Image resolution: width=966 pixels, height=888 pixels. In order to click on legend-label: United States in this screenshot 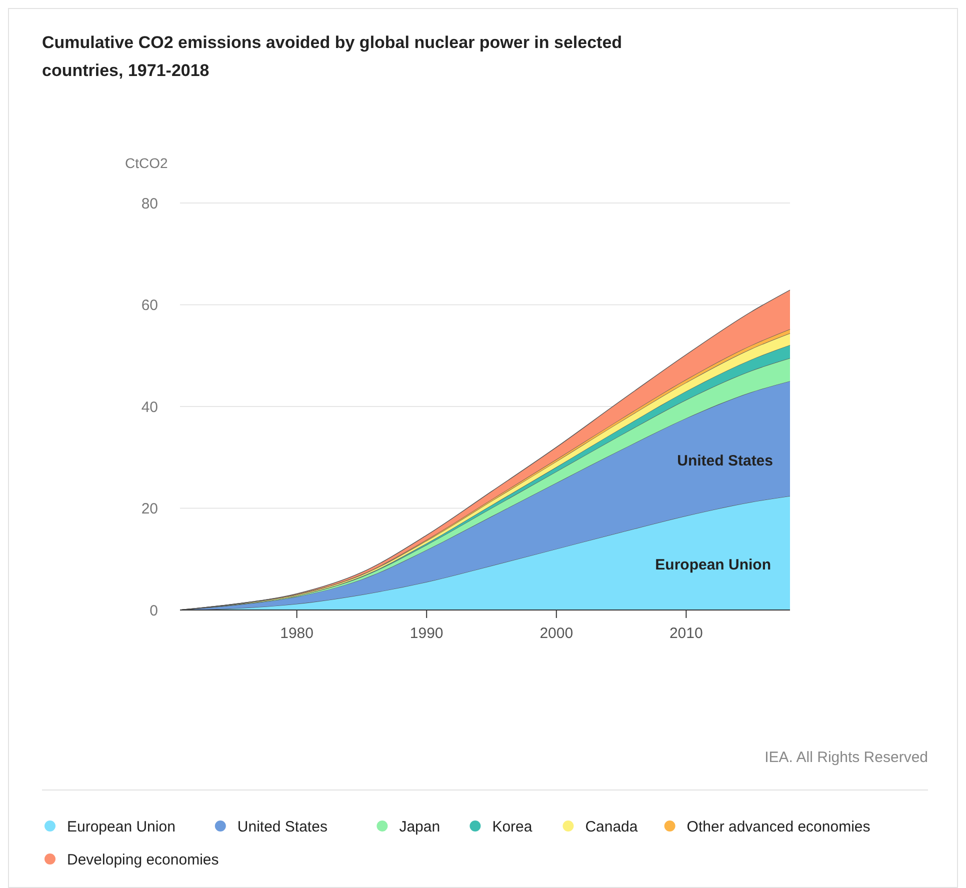, I will do `click(282, 827)`.